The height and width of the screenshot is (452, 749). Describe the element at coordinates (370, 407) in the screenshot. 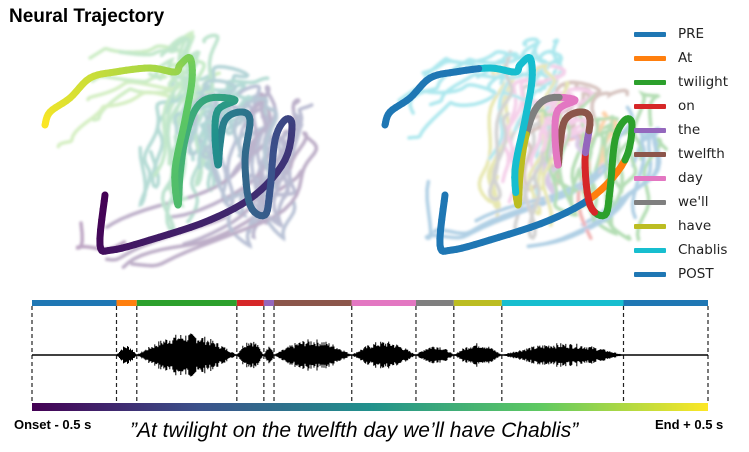

I see `time-colorbar` at that location.